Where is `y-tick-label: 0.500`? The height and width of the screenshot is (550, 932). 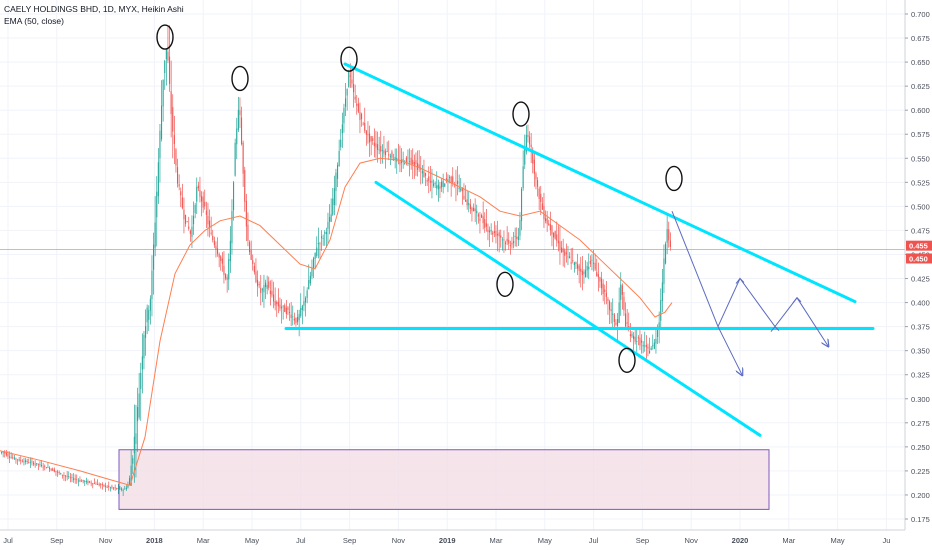 y-tick-label: 0.500 is located at coordinates (920, 206).